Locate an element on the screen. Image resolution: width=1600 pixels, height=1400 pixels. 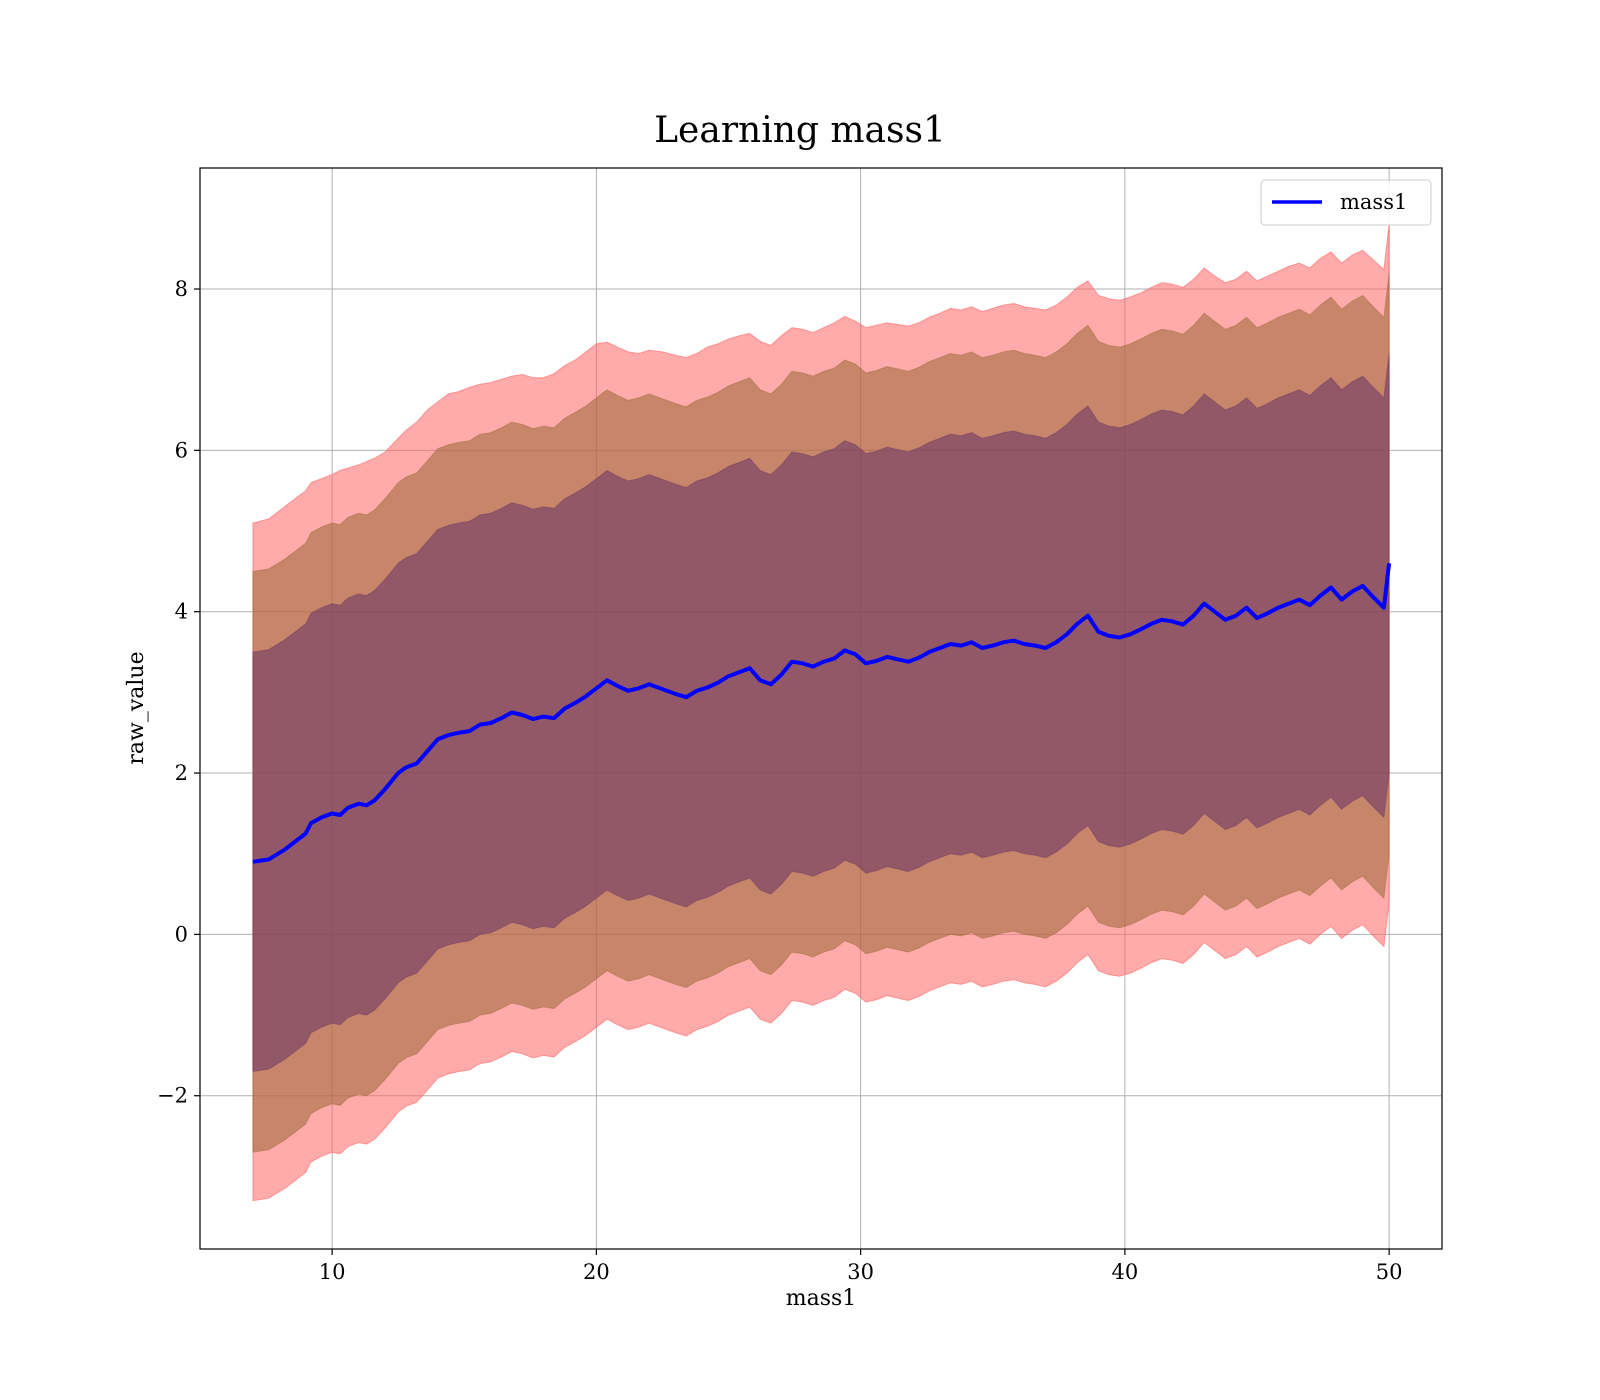
y-tick-label-1: 0 is located at coordinates (181, 934).